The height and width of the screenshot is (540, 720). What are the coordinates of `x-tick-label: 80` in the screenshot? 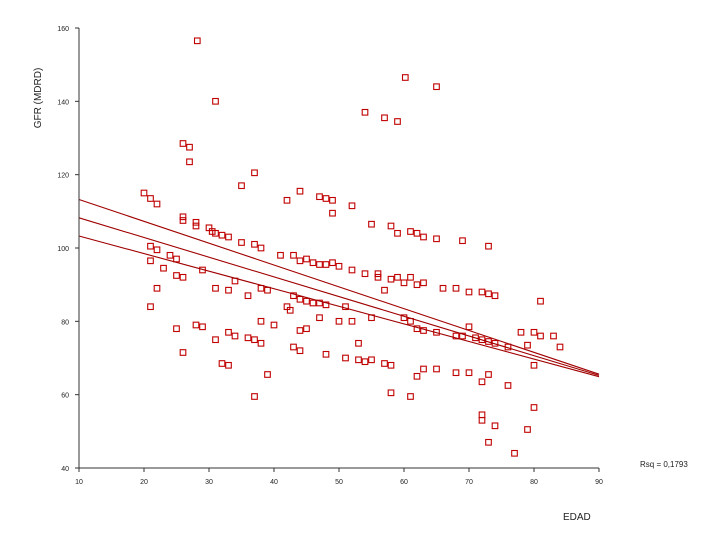 It's located at (534, 482).